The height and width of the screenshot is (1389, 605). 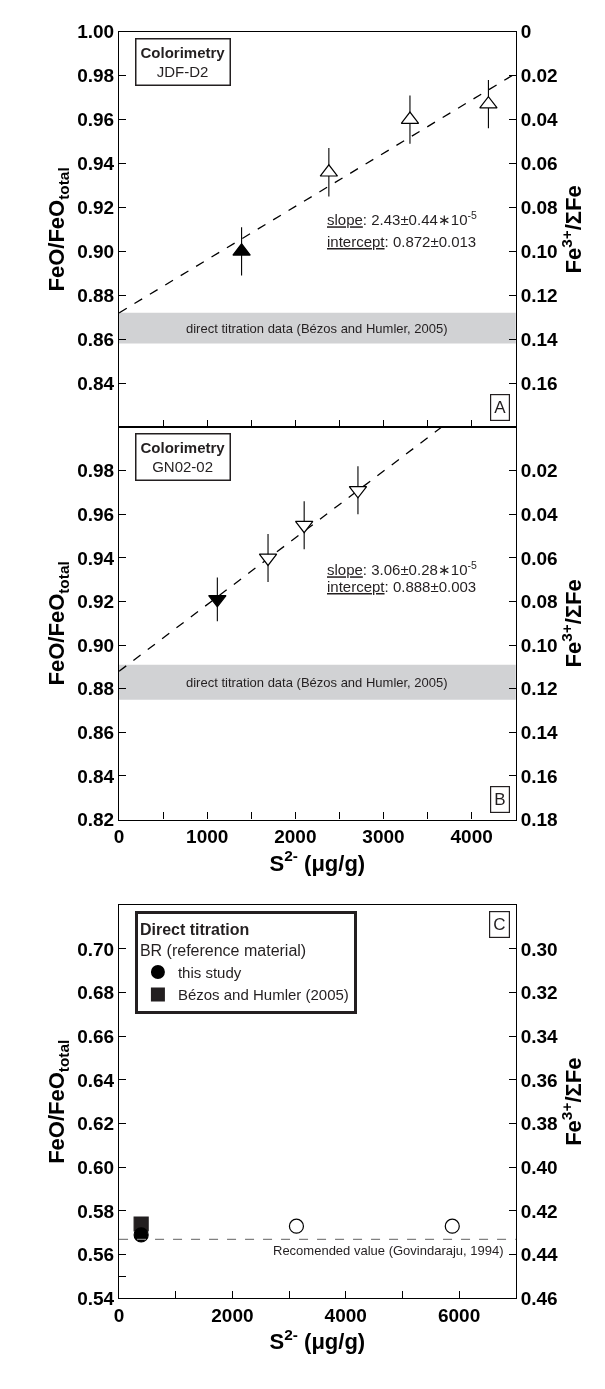 I want to click on annotation: JDF-D2, so click(x=182, y=71).